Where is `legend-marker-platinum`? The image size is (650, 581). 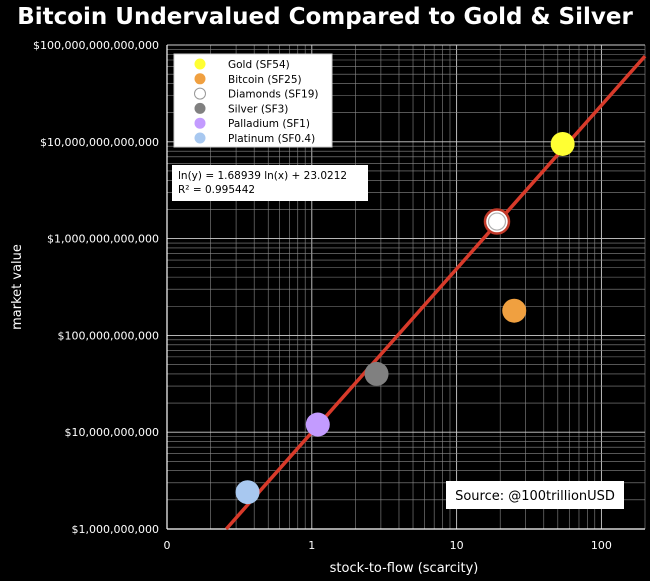
legend-marker-platinum is located at coordinates (200, 138).